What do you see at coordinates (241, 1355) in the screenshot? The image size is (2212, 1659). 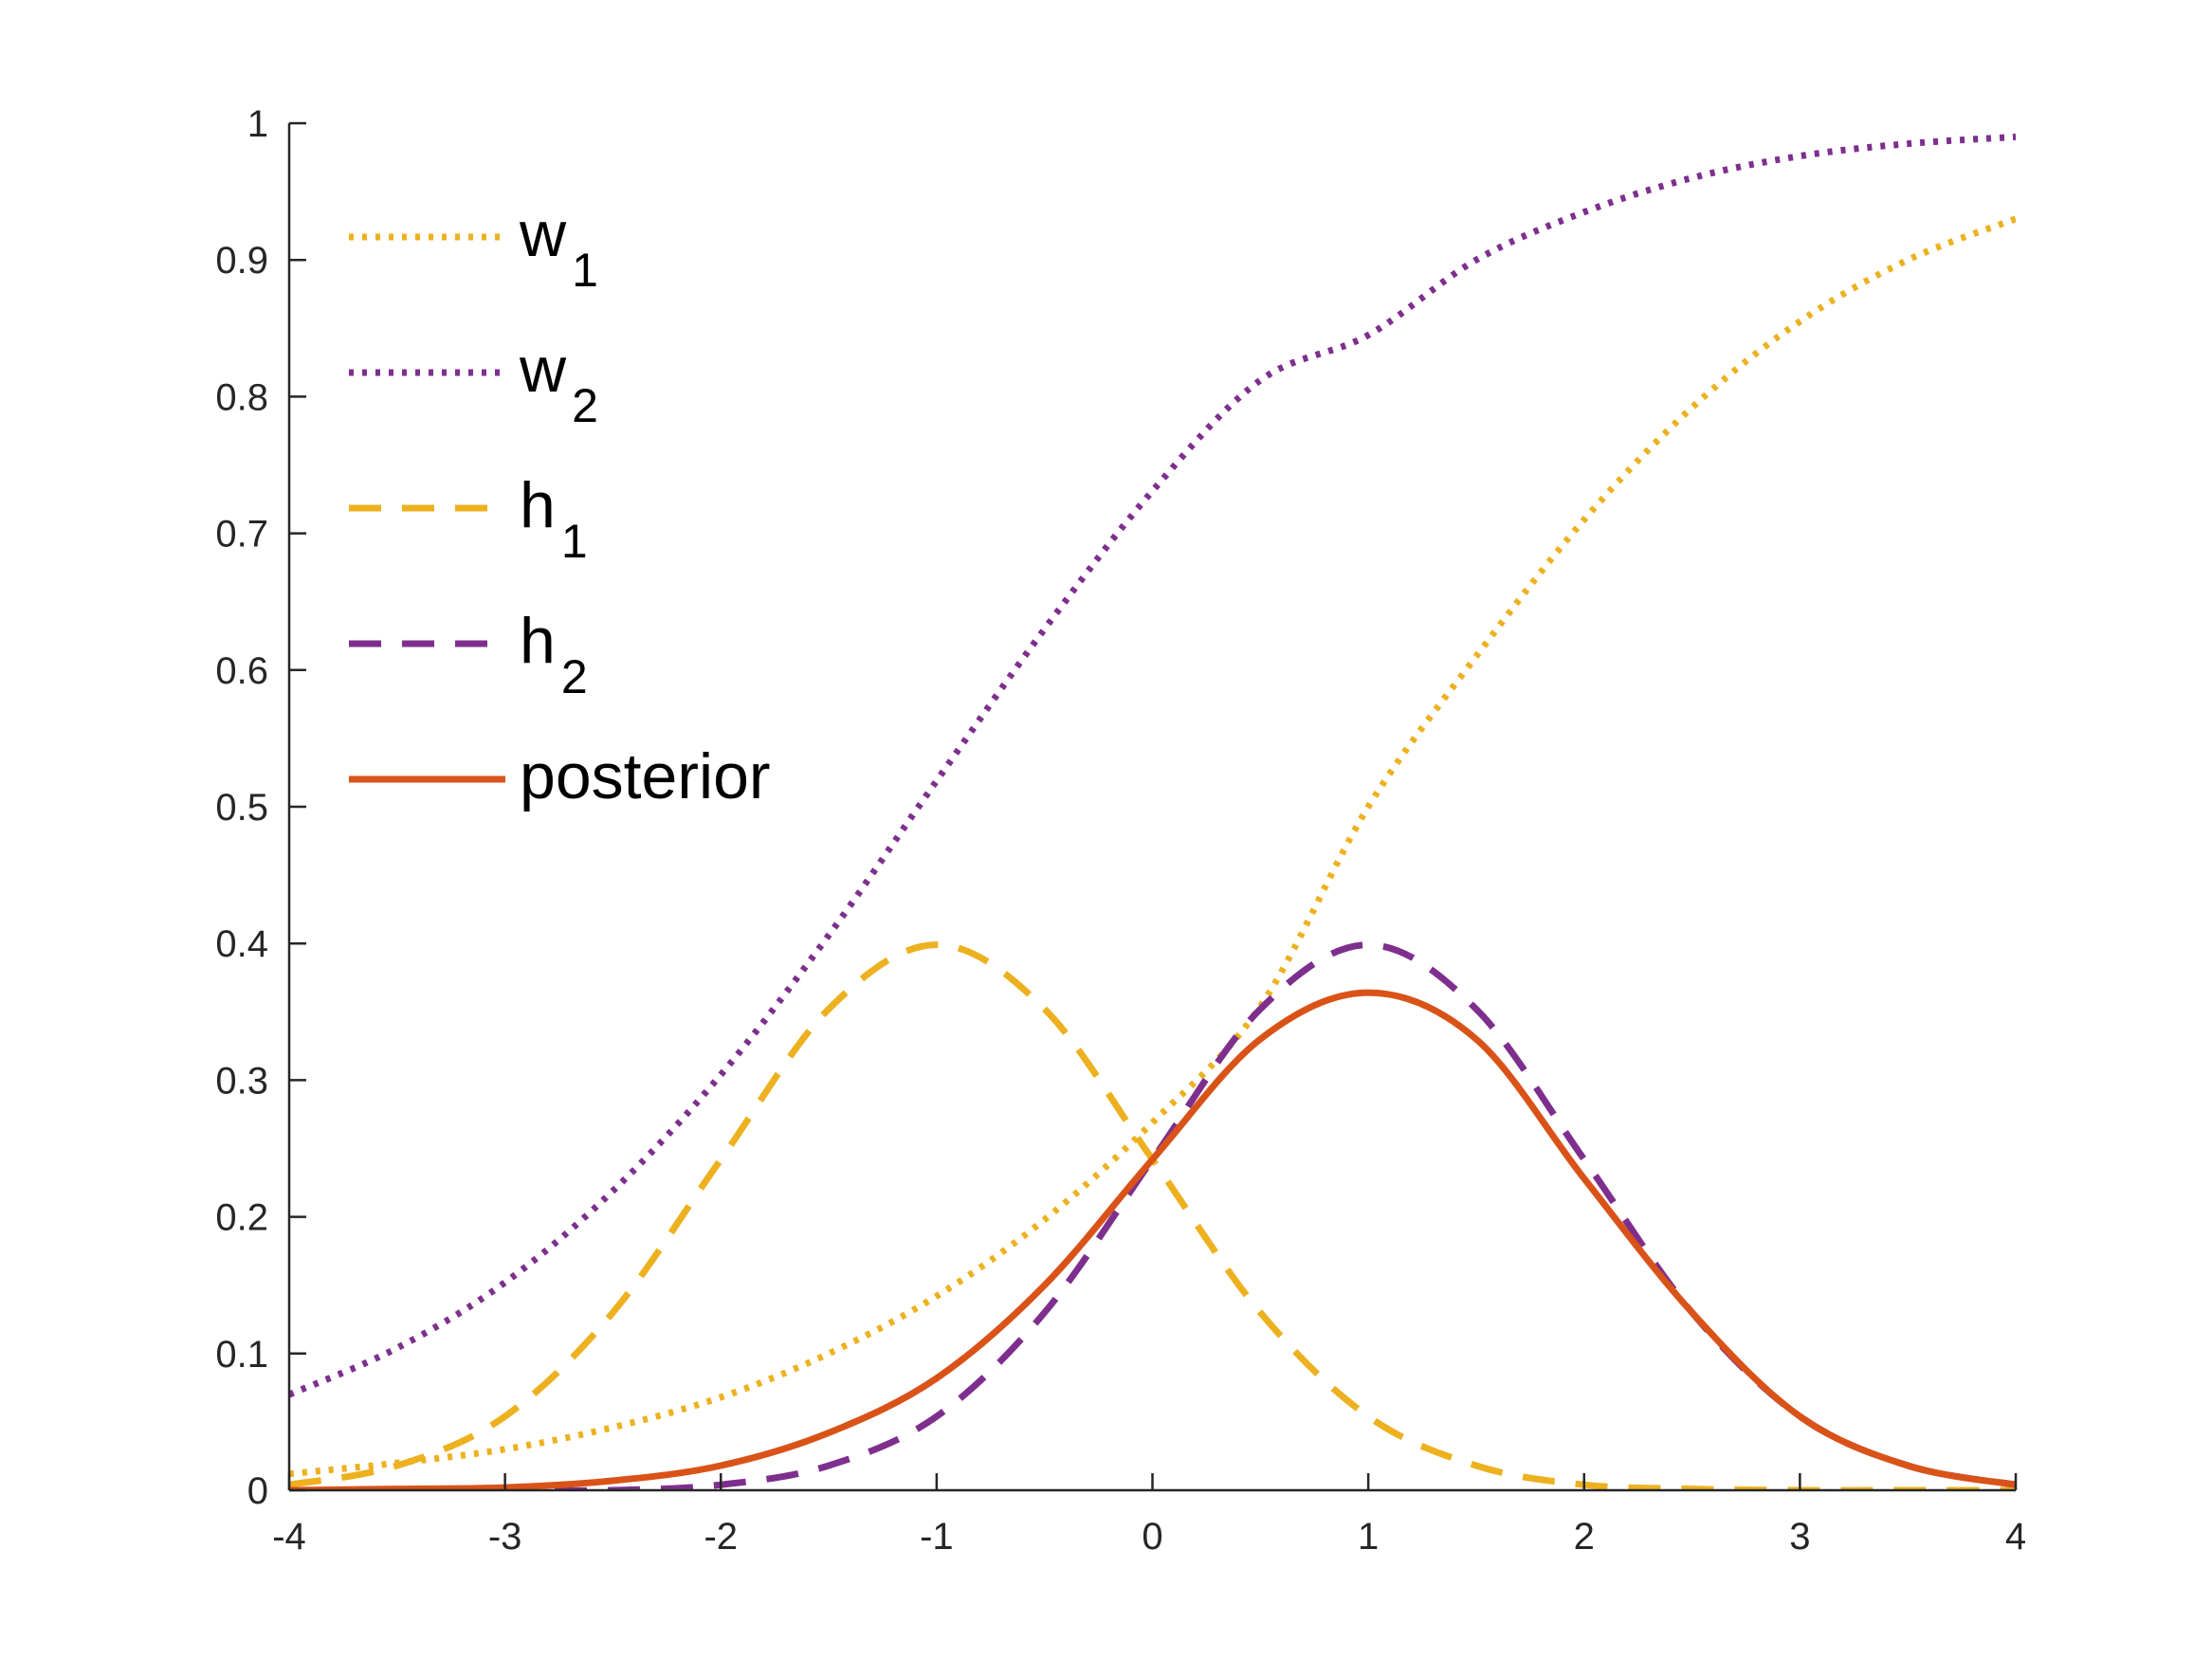 I see `y-tick-label: 0.1` at bounding box center [241, 1355].